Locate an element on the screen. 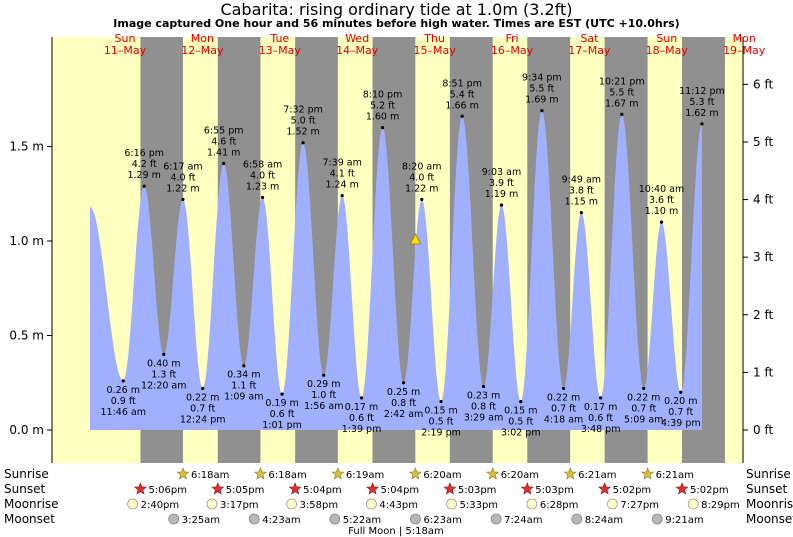 The height and width of the screenshot is (537, 793). high-label: 1.67 m is located at coordinates (621, 103).